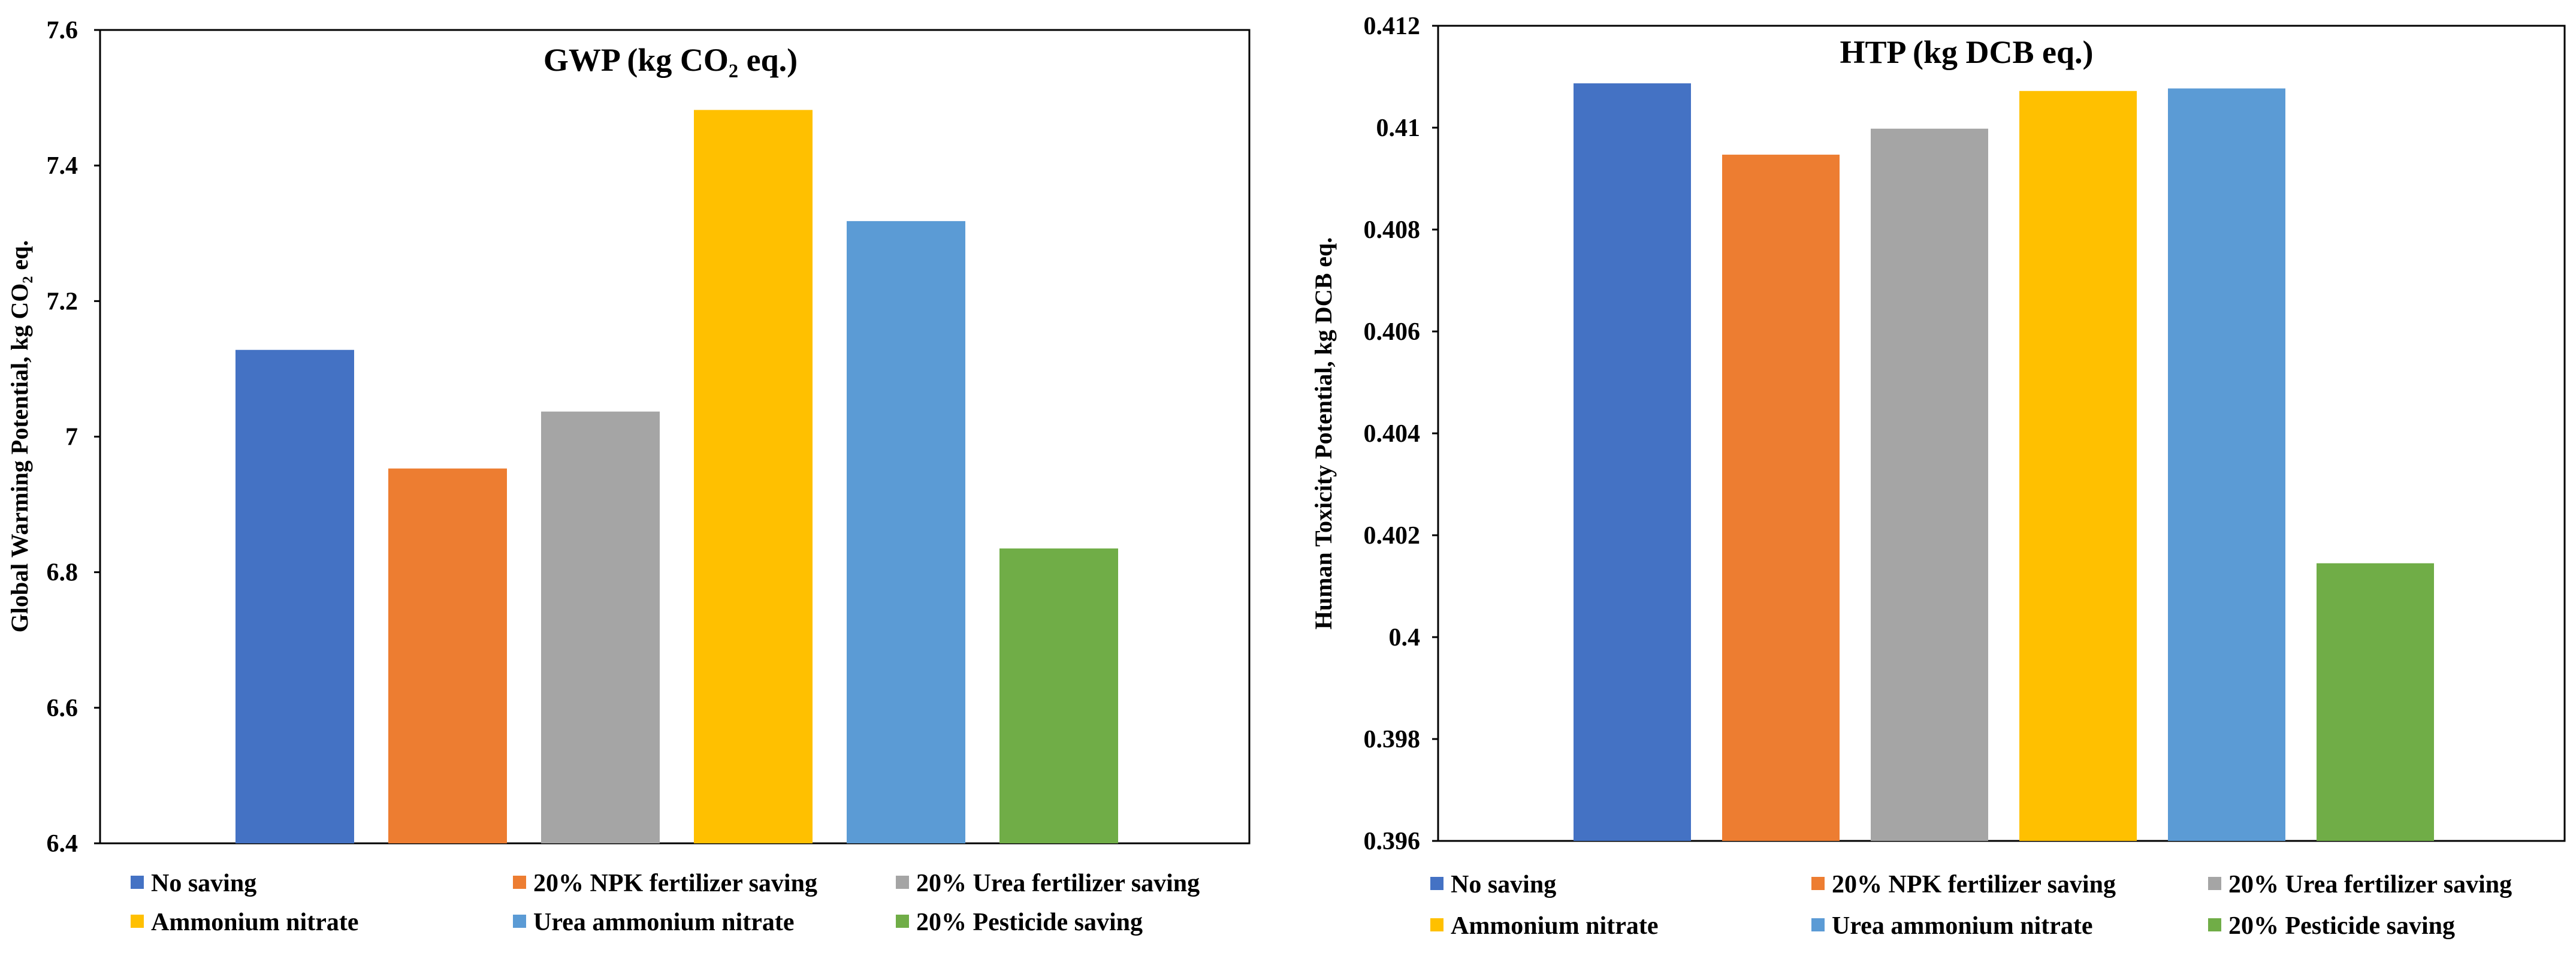 This screenshot has width=2576, height=953. What do you see at coordinates (1393, 536) in the screenshot?
I see `y-tick-label: 0.402` at bounding box center [1393, 536].